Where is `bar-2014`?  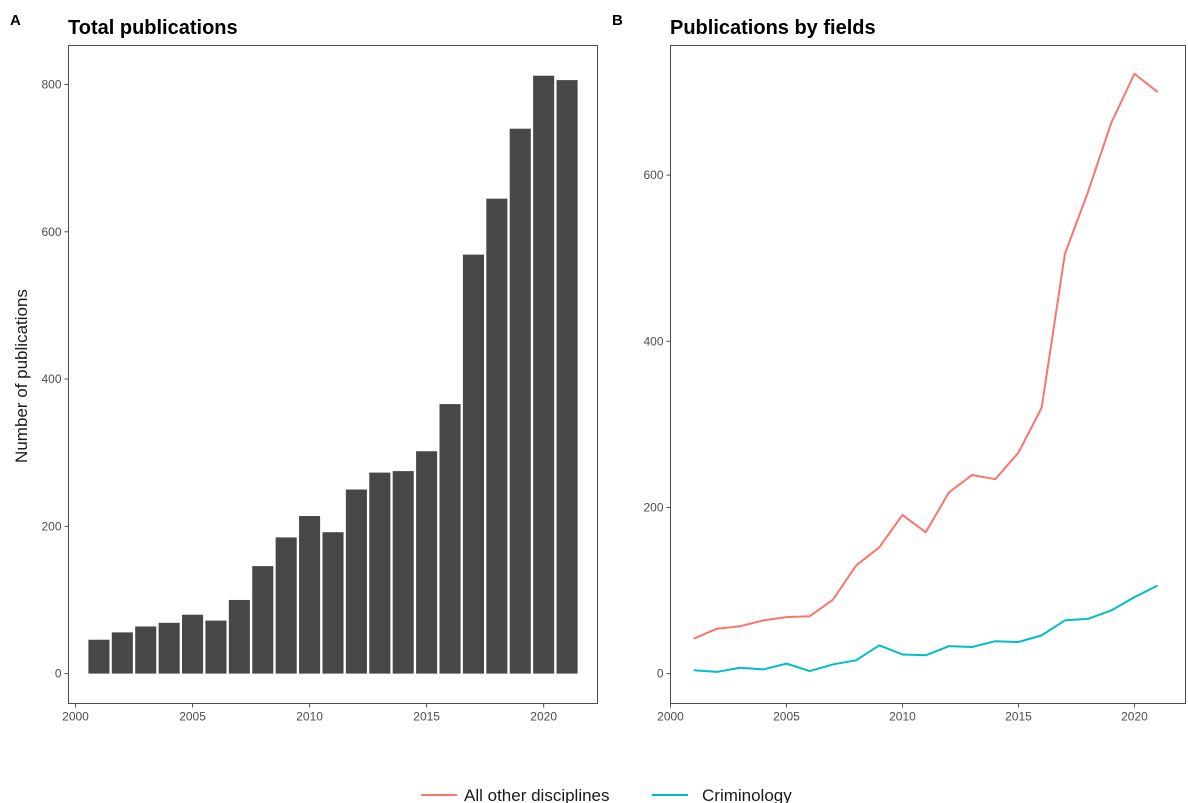 bar-2014 is located at coordinates (403, 572).